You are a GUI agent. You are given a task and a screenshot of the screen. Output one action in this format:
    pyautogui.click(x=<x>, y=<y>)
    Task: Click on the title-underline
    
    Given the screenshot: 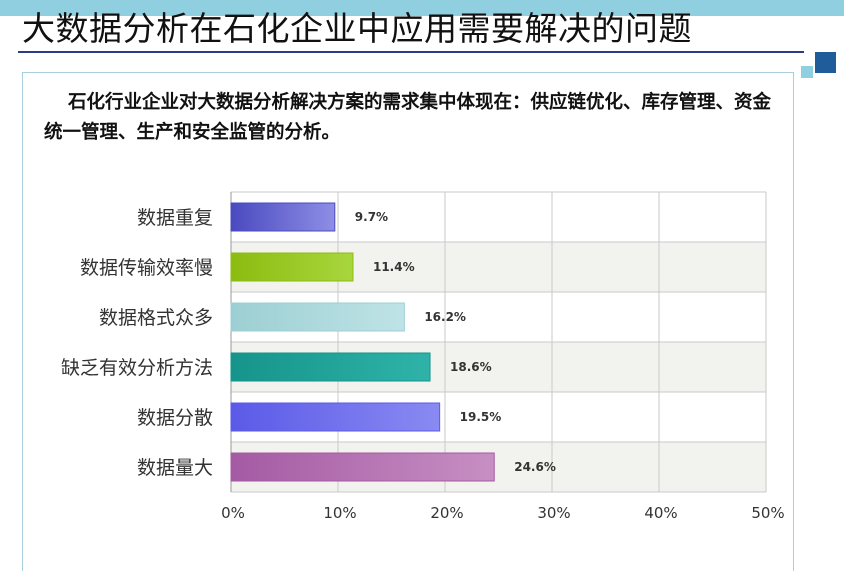 What is the action you would take?
    pyautogui.click(x=411, y=52)
    